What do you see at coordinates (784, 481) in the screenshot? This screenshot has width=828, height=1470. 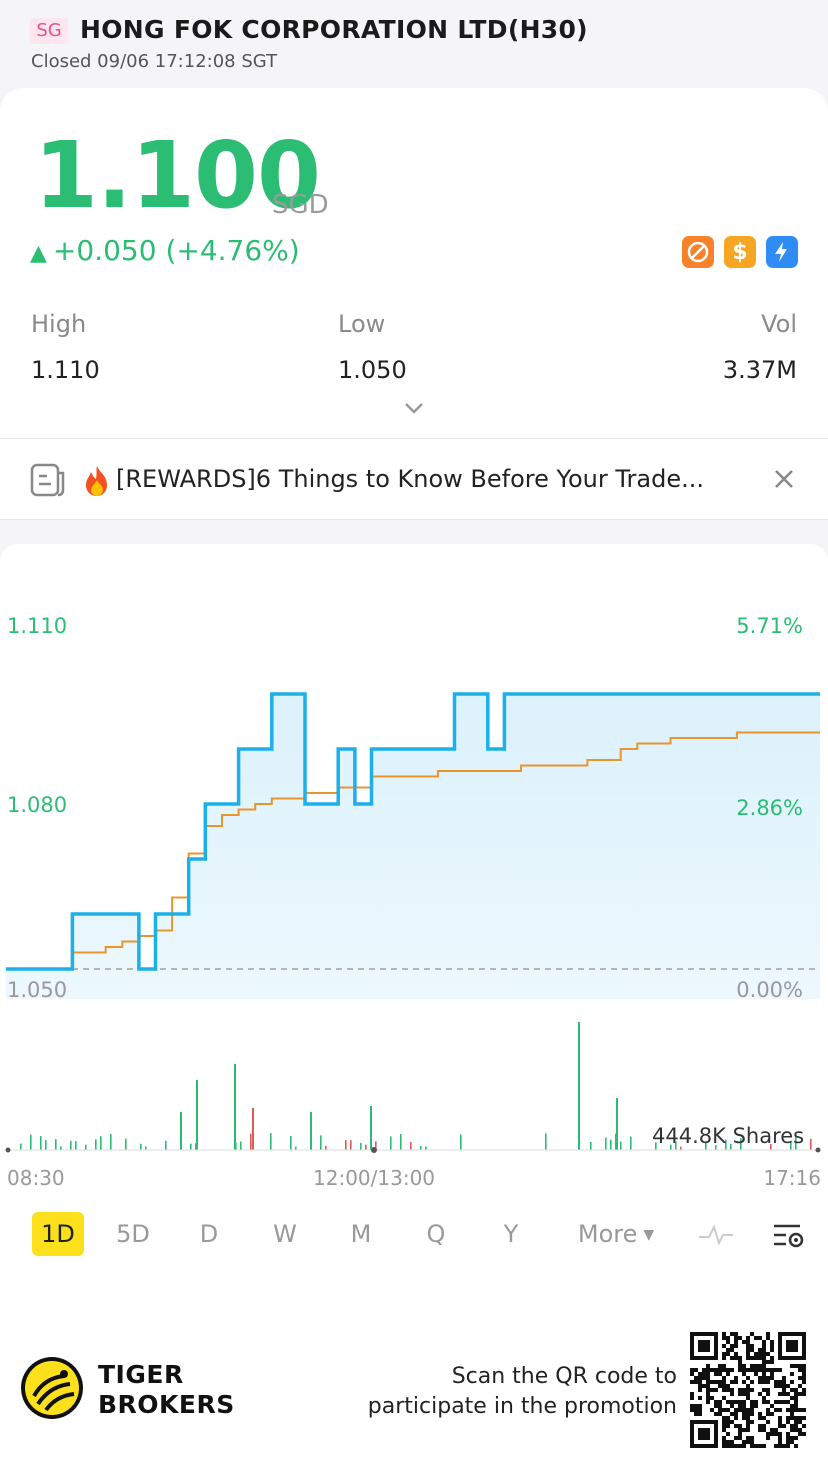 I see `close-icon` at bounding box center [784, 481].